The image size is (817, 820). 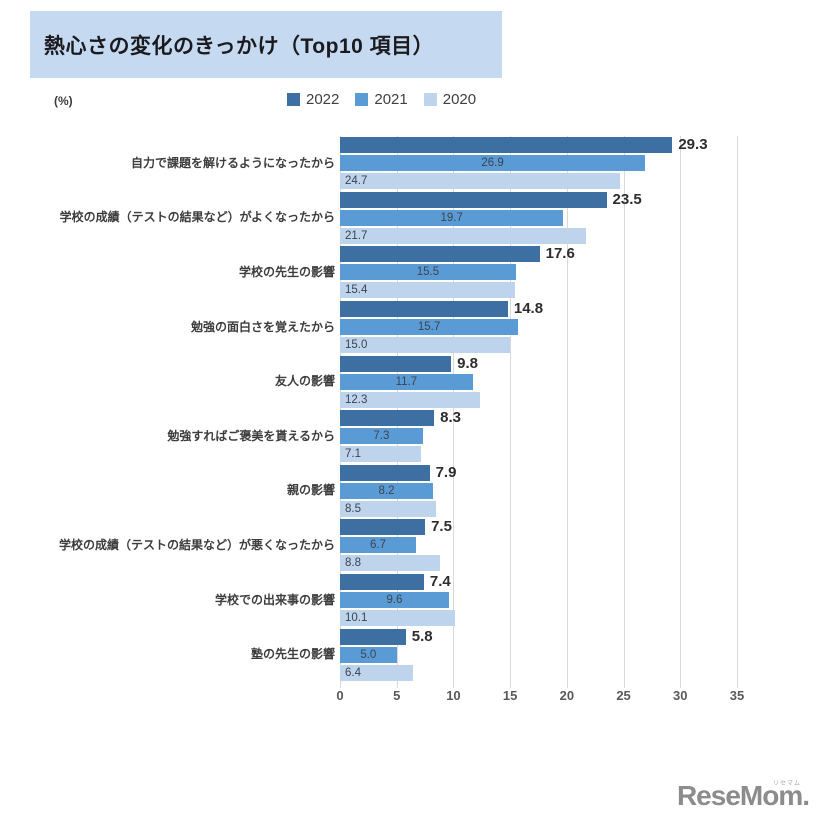 What do you see at coordinates (353, 454) in the screenshot?
I see `value-label-2020: 7.1` at bounding box center [353, 454].